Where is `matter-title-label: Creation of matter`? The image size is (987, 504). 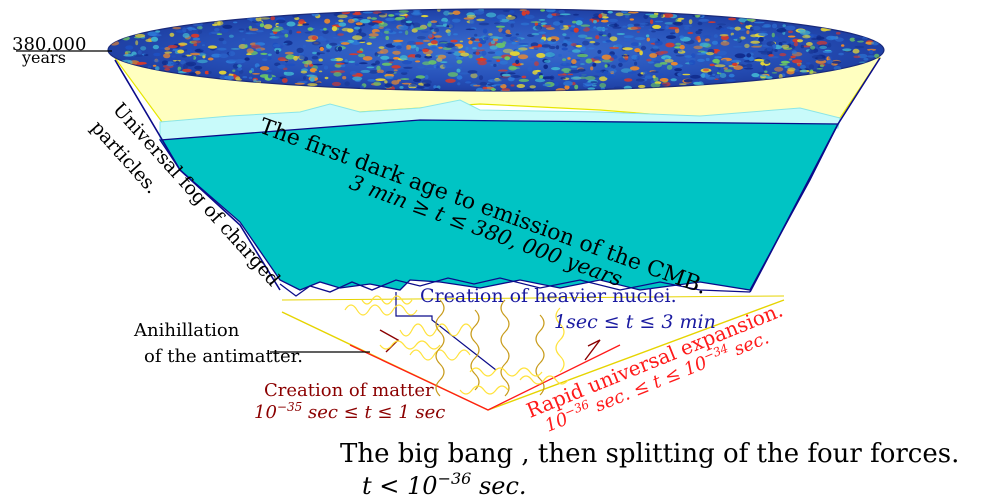
matter-title-label: Creation of matter is located at coordinates (349, 390).